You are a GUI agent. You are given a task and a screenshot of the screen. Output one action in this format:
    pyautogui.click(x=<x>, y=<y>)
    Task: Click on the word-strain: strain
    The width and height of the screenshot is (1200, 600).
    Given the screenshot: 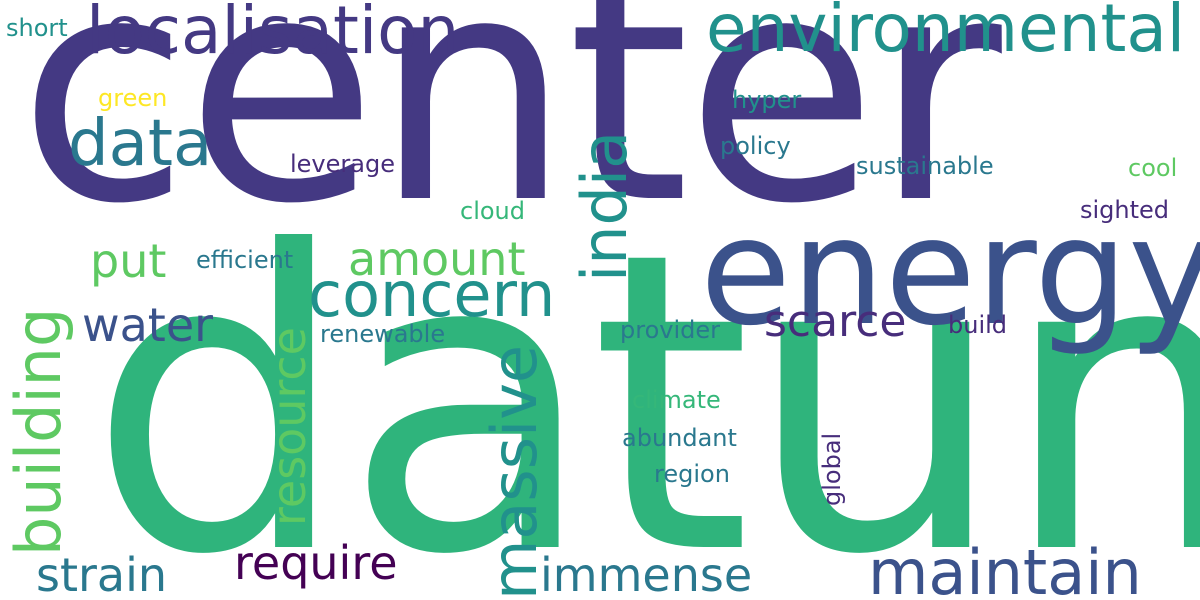 What is the action you would take?
    pyautogui.click(x=102, y=574)
    